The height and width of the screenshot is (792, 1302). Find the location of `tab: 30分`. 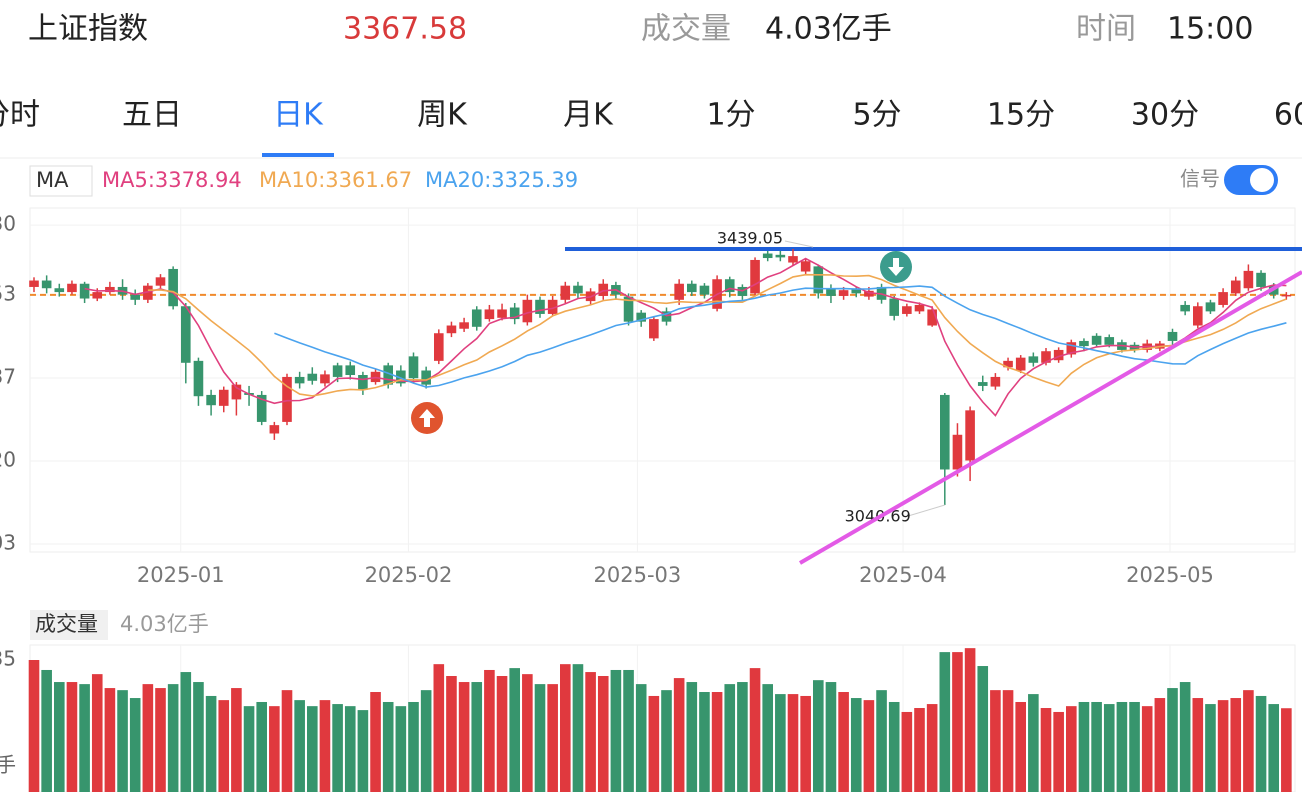

tab: 30分 is located at coordinates (1165, 115).